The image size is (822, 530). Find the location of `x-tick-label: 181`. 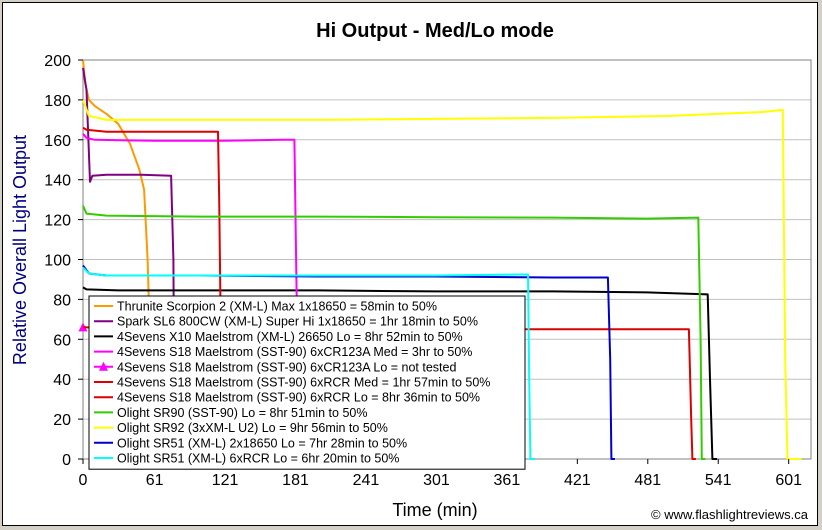

x-tick-label: 181 is located at coordinates (295, 480).